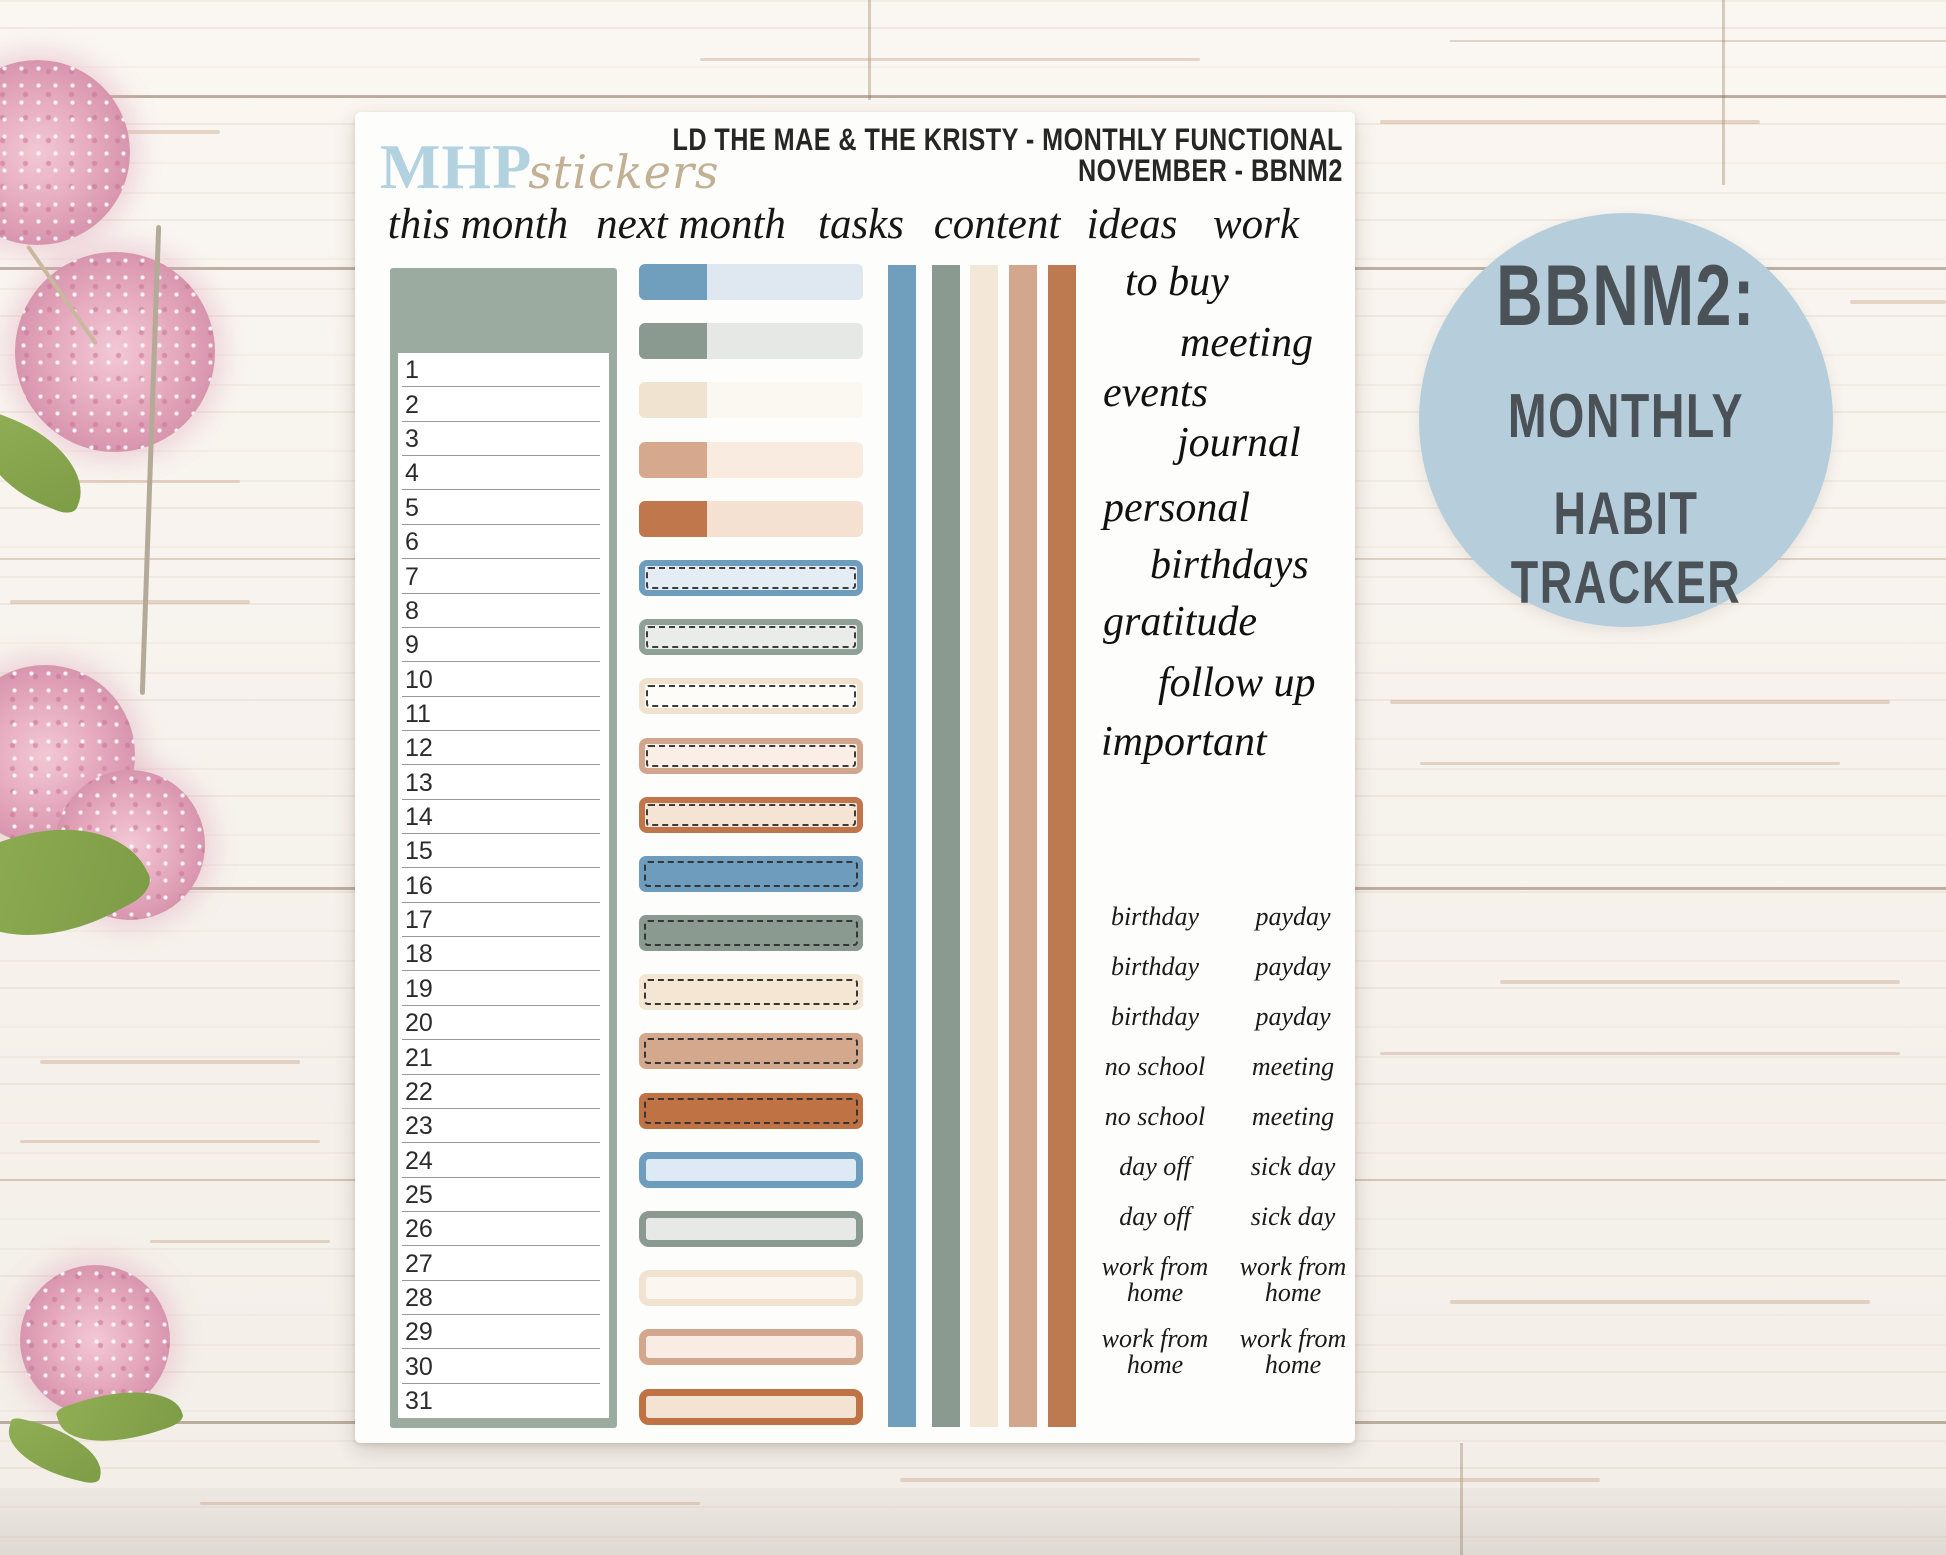  What do you see at coordinates (419, 1263) in the screenshot?
I see `day-number: 27` at bounding box center [419, 1263].